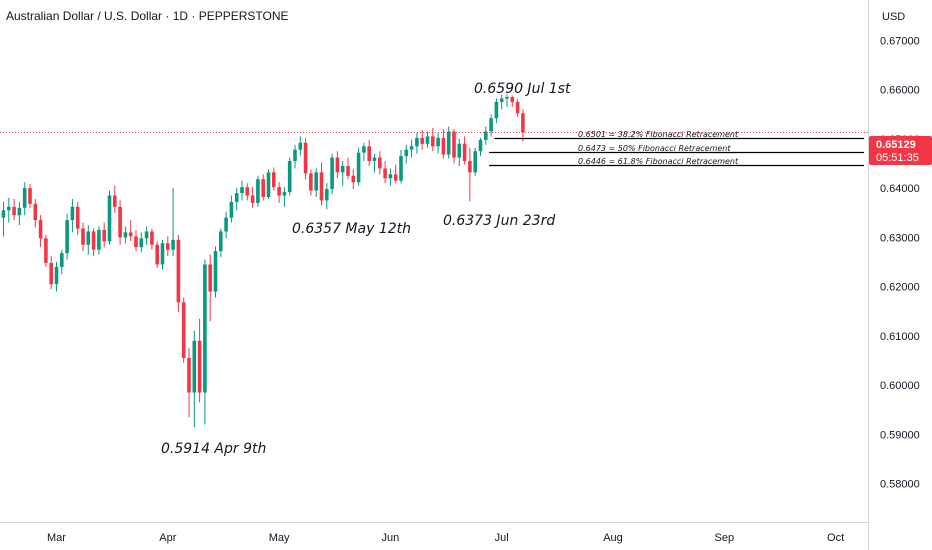 This screenshot has width=932, height=550. Describe the element at coordinates (900, 91) in the screenshot. I see `price-tick-label: 0.66000` at that location.